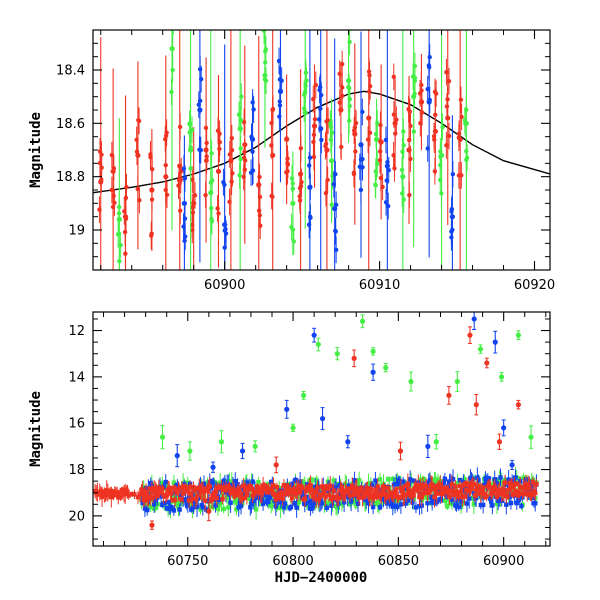  Describe the element at coordinates (503, 561) in the screenshot. I see `x-tick-label: 60900` at that location.